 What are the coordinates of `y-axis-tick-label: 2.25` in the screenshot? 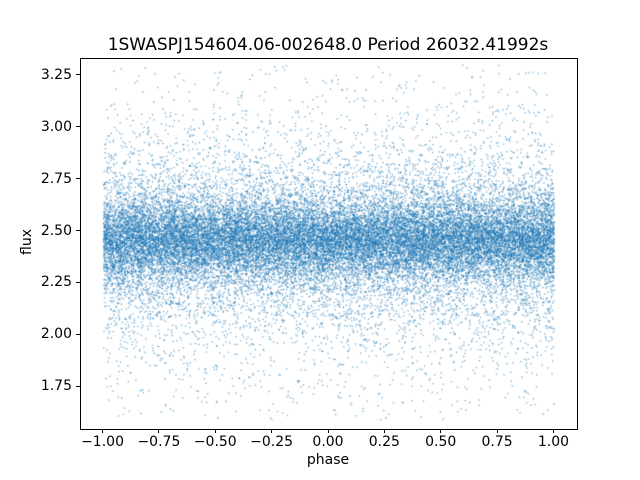 It's located at (56, 282).